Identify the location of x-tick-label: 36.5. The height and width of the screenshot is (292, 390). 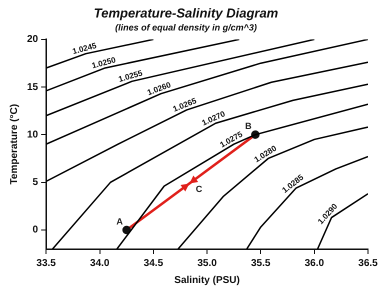
(368, 263).